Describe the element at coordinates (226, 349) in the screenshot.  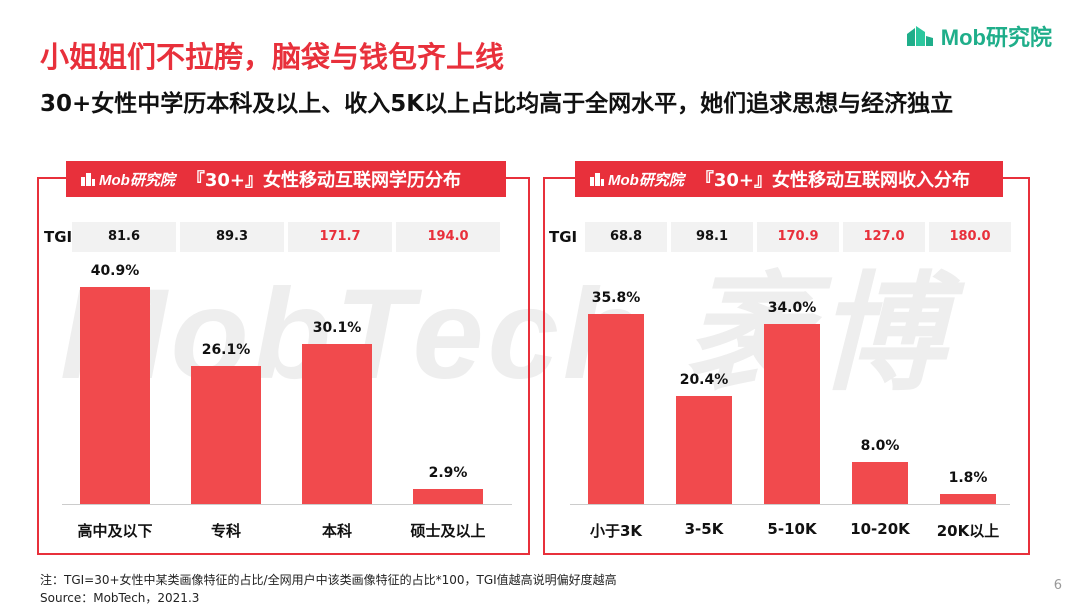
I see `value-label: 26.1%` at that location.